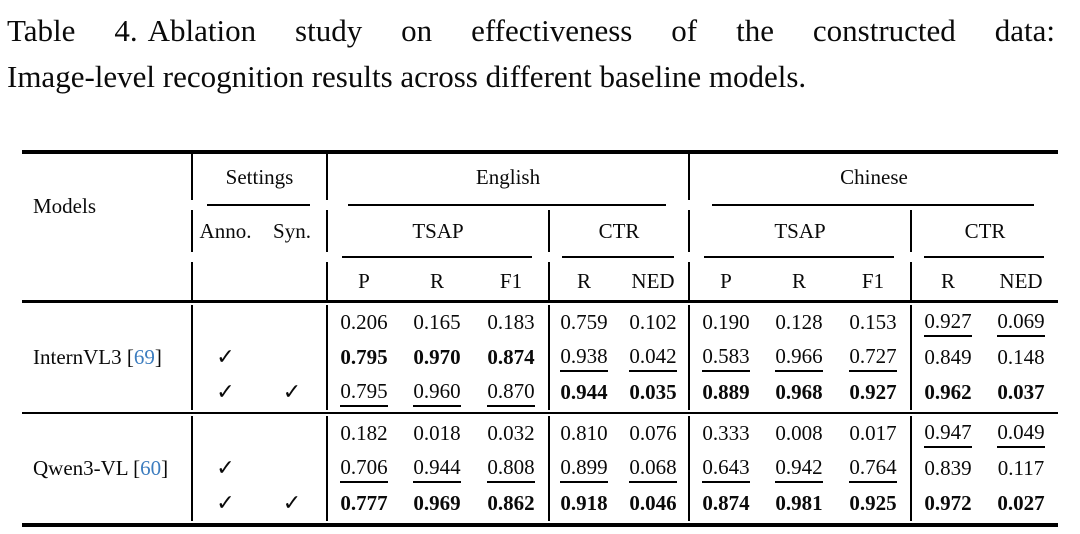  Describe the element at coordinates (583, 357) in the screenshot. I see `value-cell: 0.938` at that location.